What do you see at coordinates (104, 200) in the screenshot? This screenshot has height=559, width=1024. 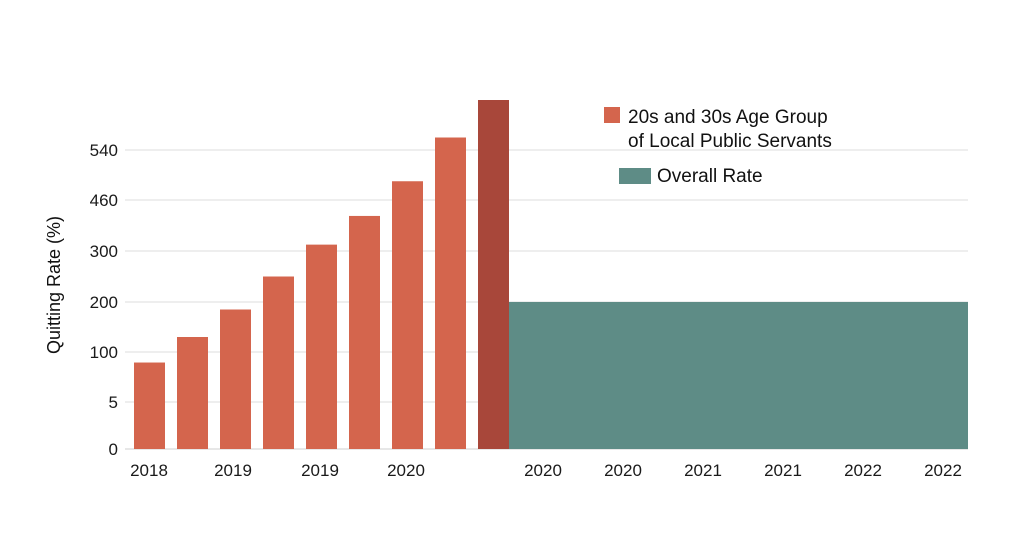 I see `y-tick-label: 460` at bounding box center [104, 200].